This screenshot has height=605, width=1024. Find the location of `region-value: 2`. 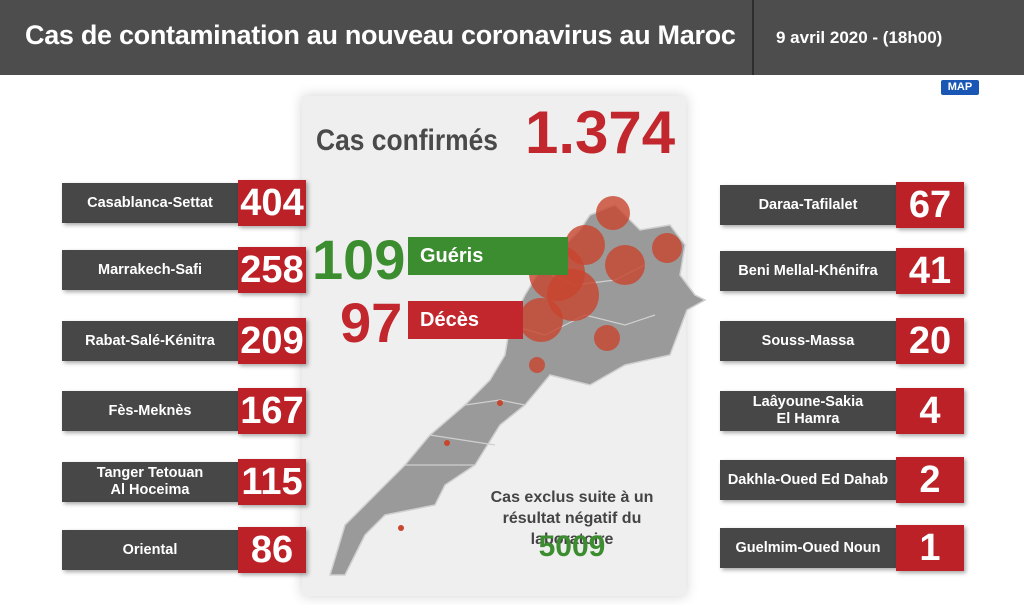

region-value: 2 is located at coordinates (930, 480).